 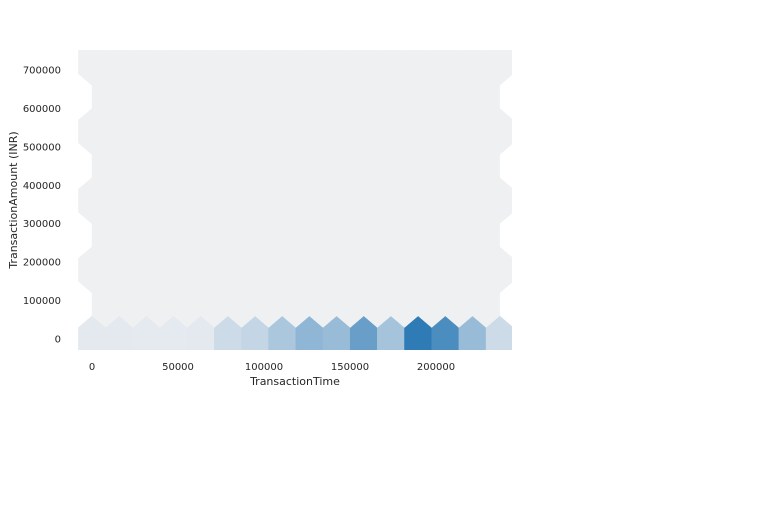 I want to click on y-tick-label: 400000, so click(x=42, y=186).